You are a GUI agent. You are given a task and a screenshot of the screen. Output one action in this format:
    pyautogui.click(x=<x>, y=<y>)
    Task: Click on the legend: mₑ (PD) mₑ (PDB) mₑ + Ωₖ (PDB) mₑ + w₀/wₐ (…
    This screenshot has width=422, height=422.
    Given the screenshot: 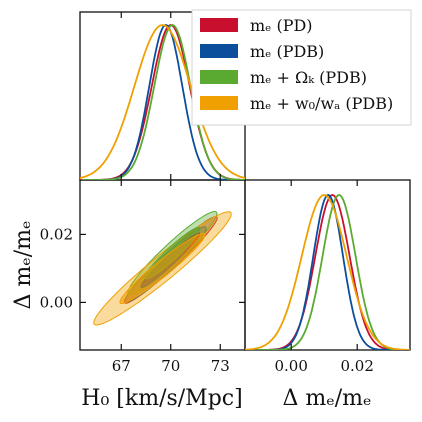 What is the action you would take?
    pyautogui.click(x=301, y=67)
    